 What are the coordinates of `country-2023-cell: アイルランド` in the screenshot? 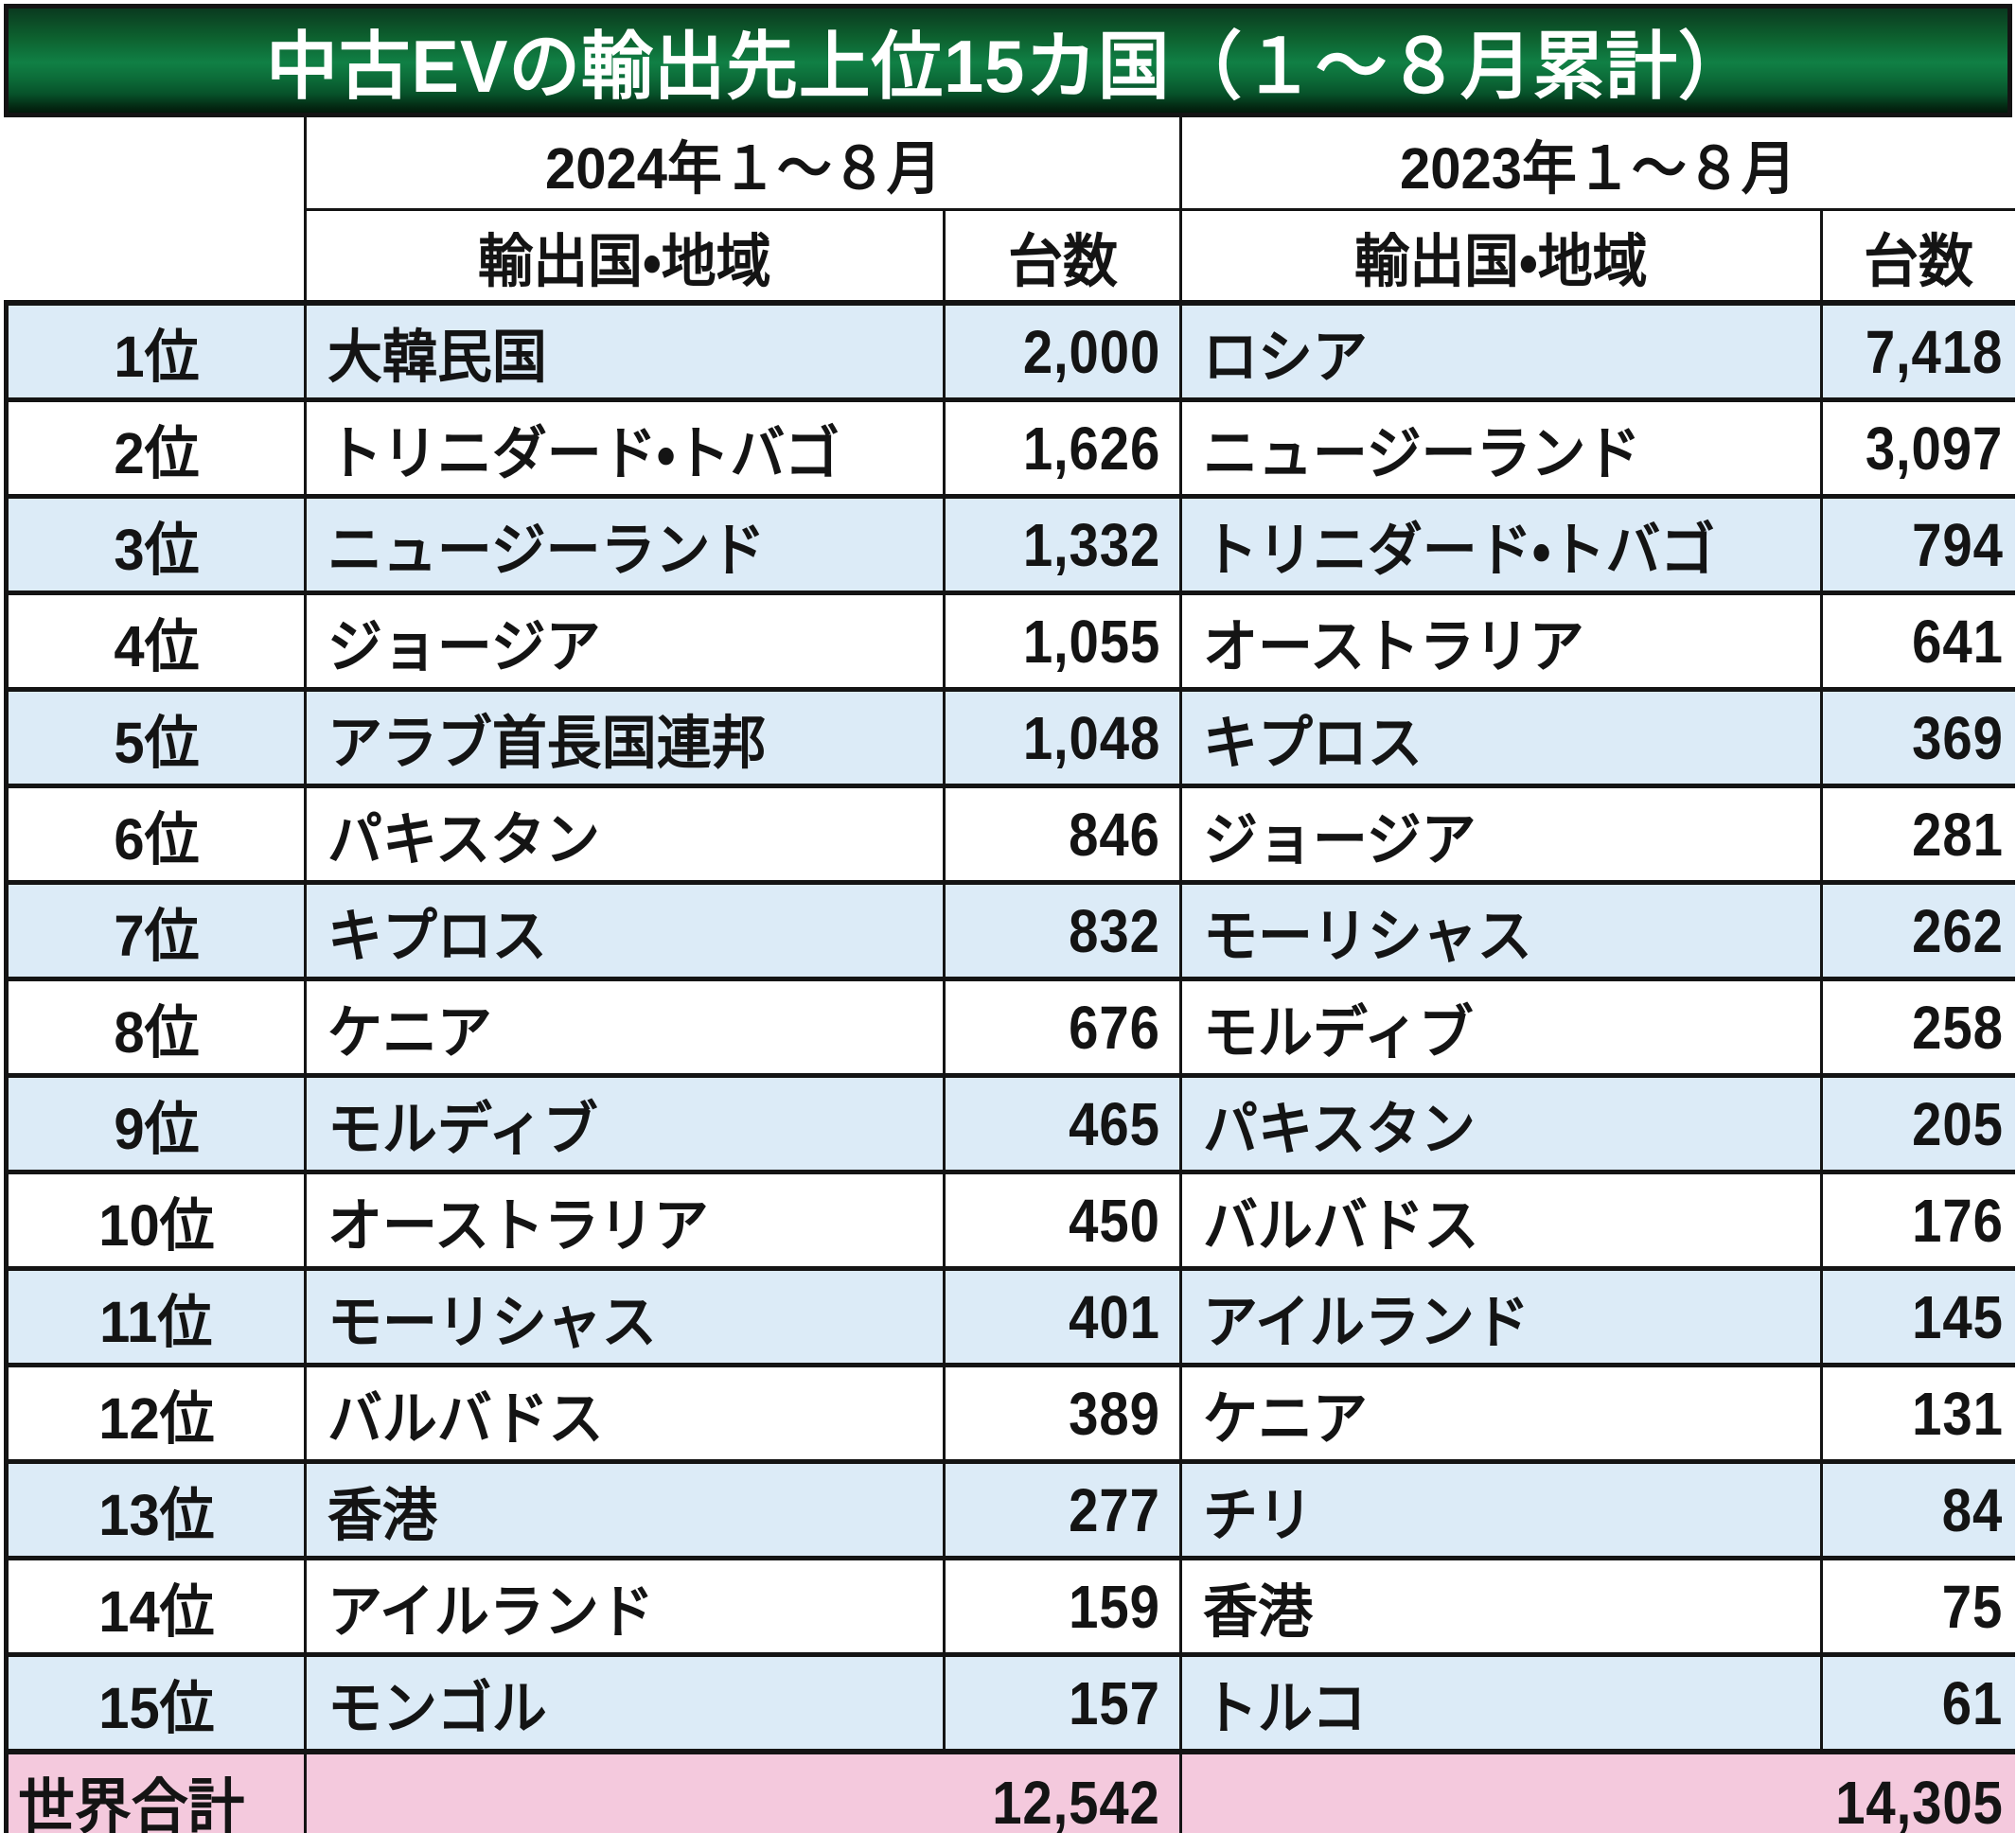 It's located at (1502, 1317).